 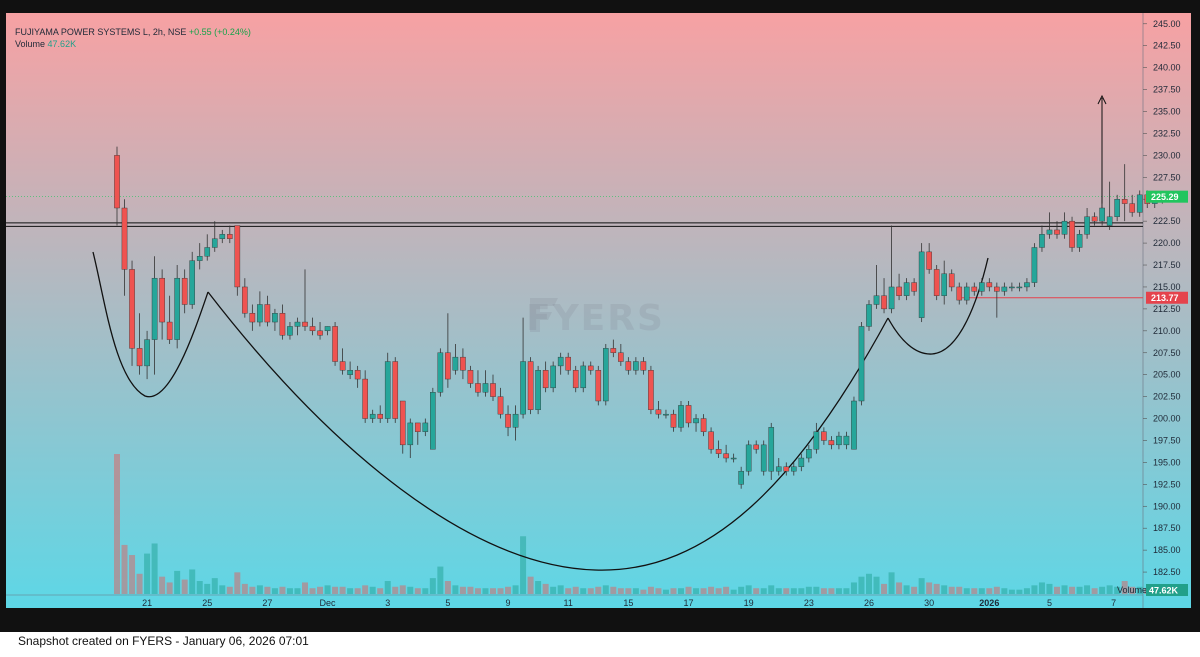 I want to click on x-tick-label: 11, so click(x=568, y=603).